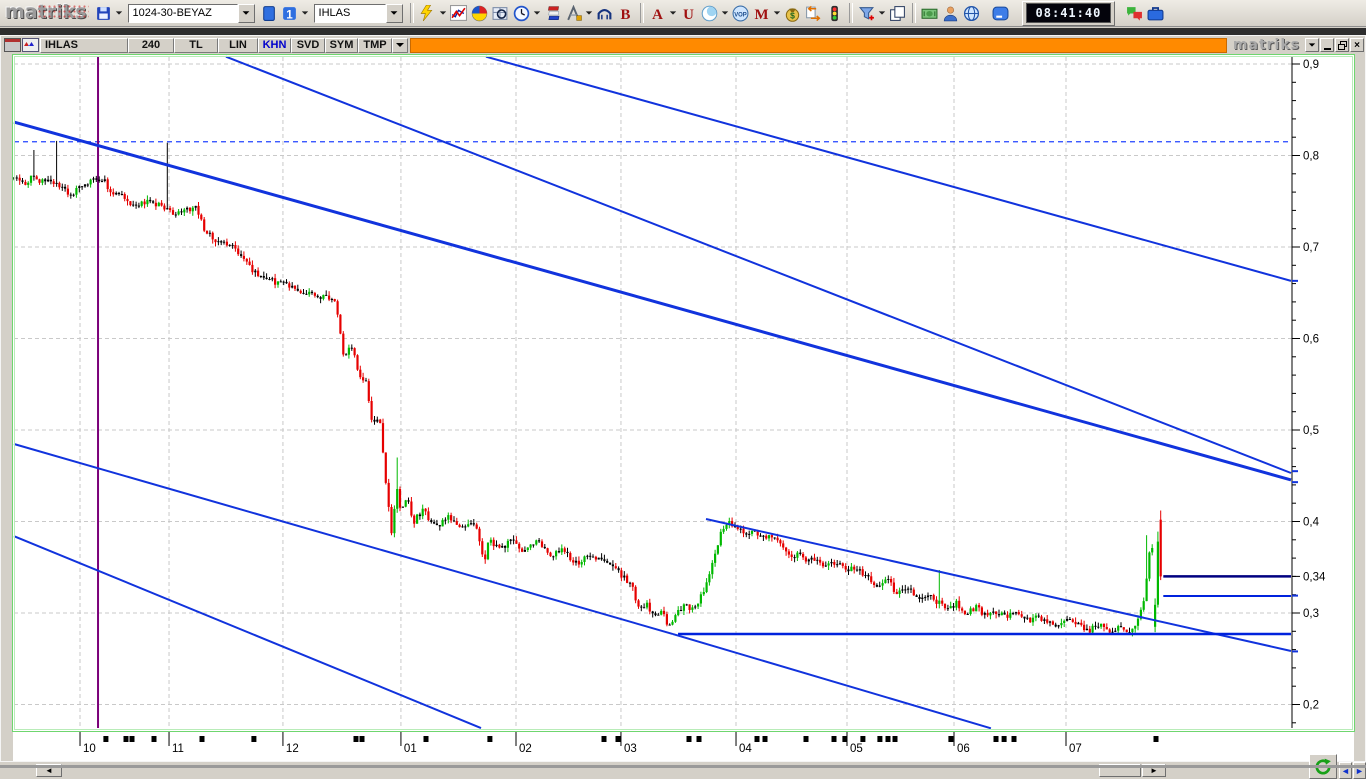 This screenshot has width=1366, height=779. I want to click on cascade-windows-icon, so click(898, 13).